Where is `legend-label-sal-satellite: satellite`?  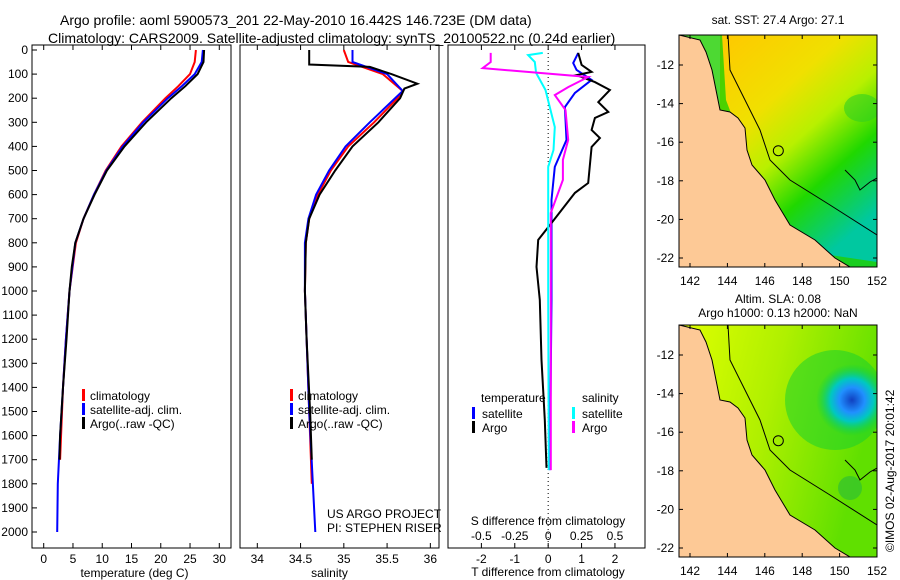
legend-label-sal-satellite: satellite is located at coordinates (602, 414).